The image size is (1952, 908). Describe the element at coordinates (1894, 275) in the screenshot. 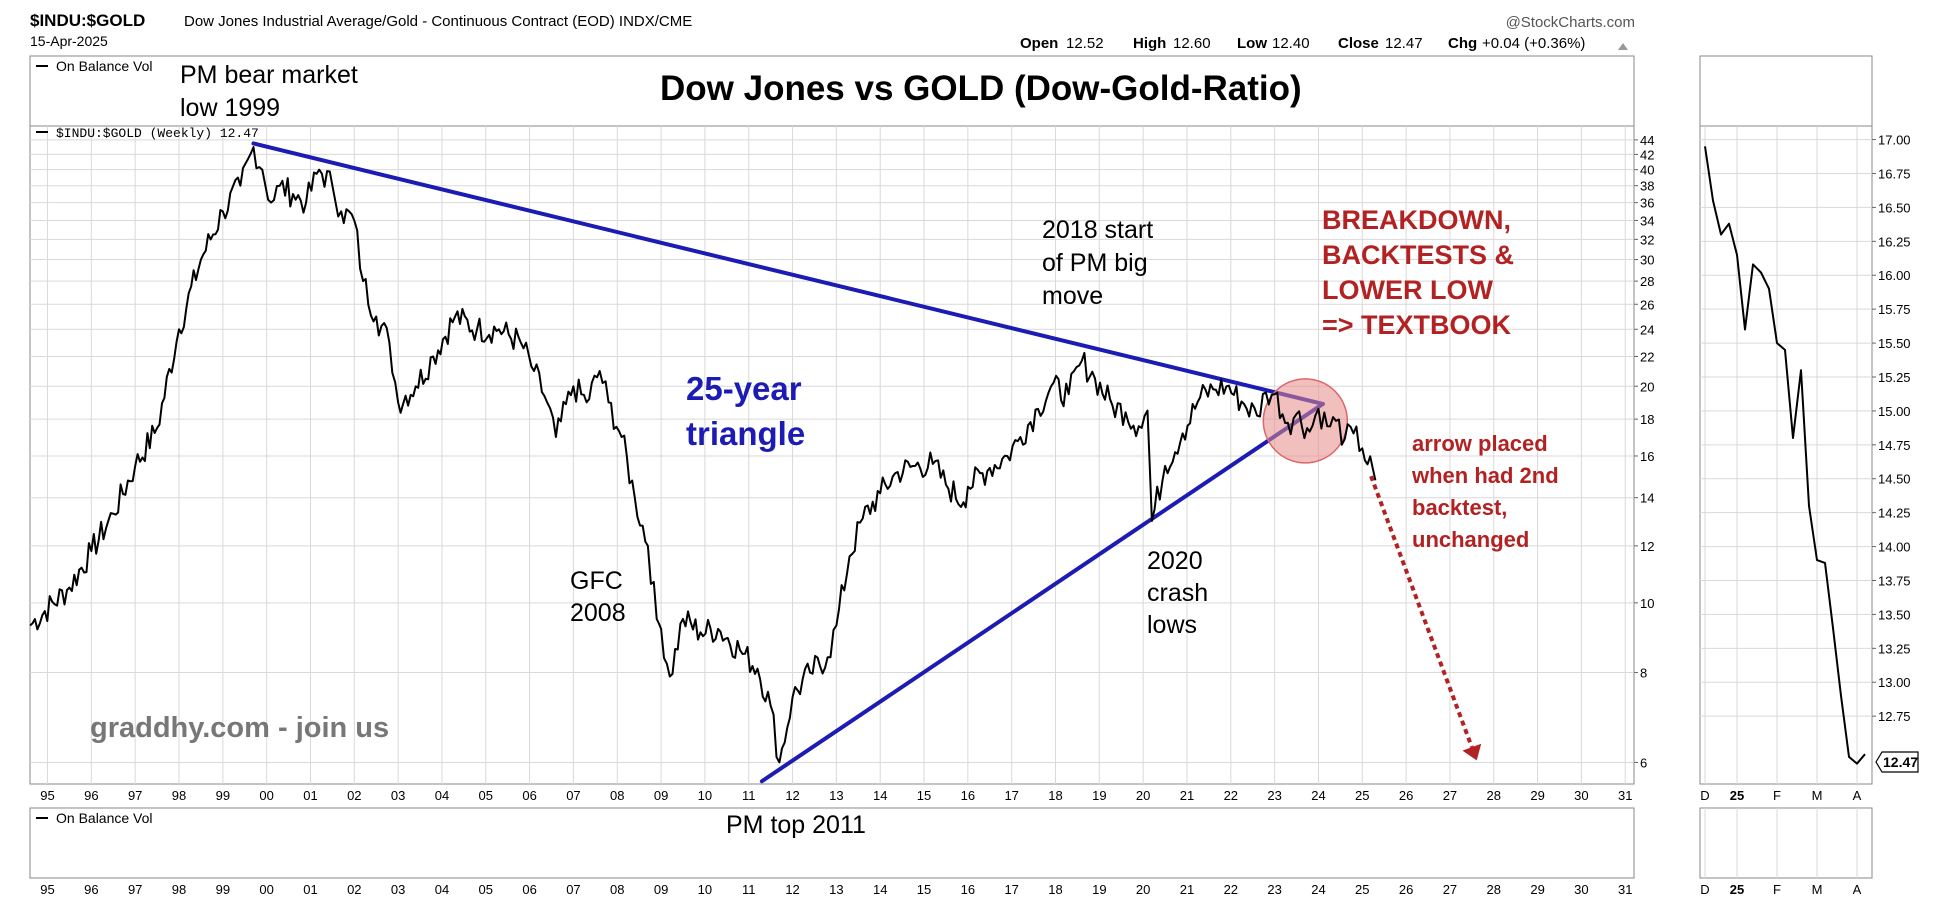

I see `side-y-tick-label: 16.00` at that location.